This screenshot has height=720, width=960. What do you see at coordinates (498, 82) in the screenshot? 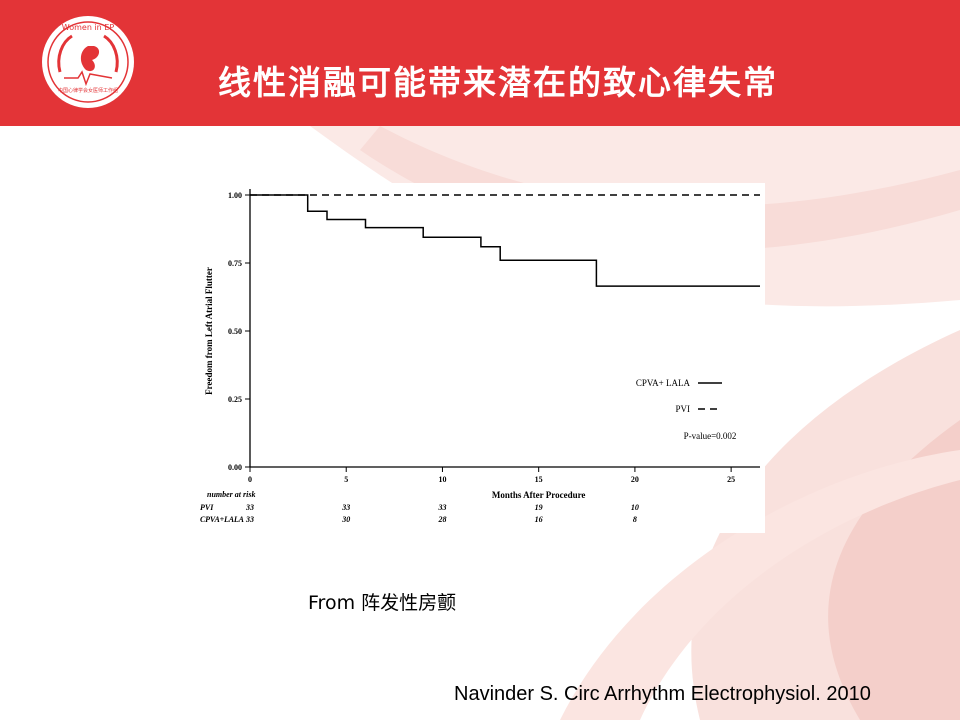
I see `slide-title: 线性消融可能带来潜在的致心律失常` at bounding box center [498, 82].